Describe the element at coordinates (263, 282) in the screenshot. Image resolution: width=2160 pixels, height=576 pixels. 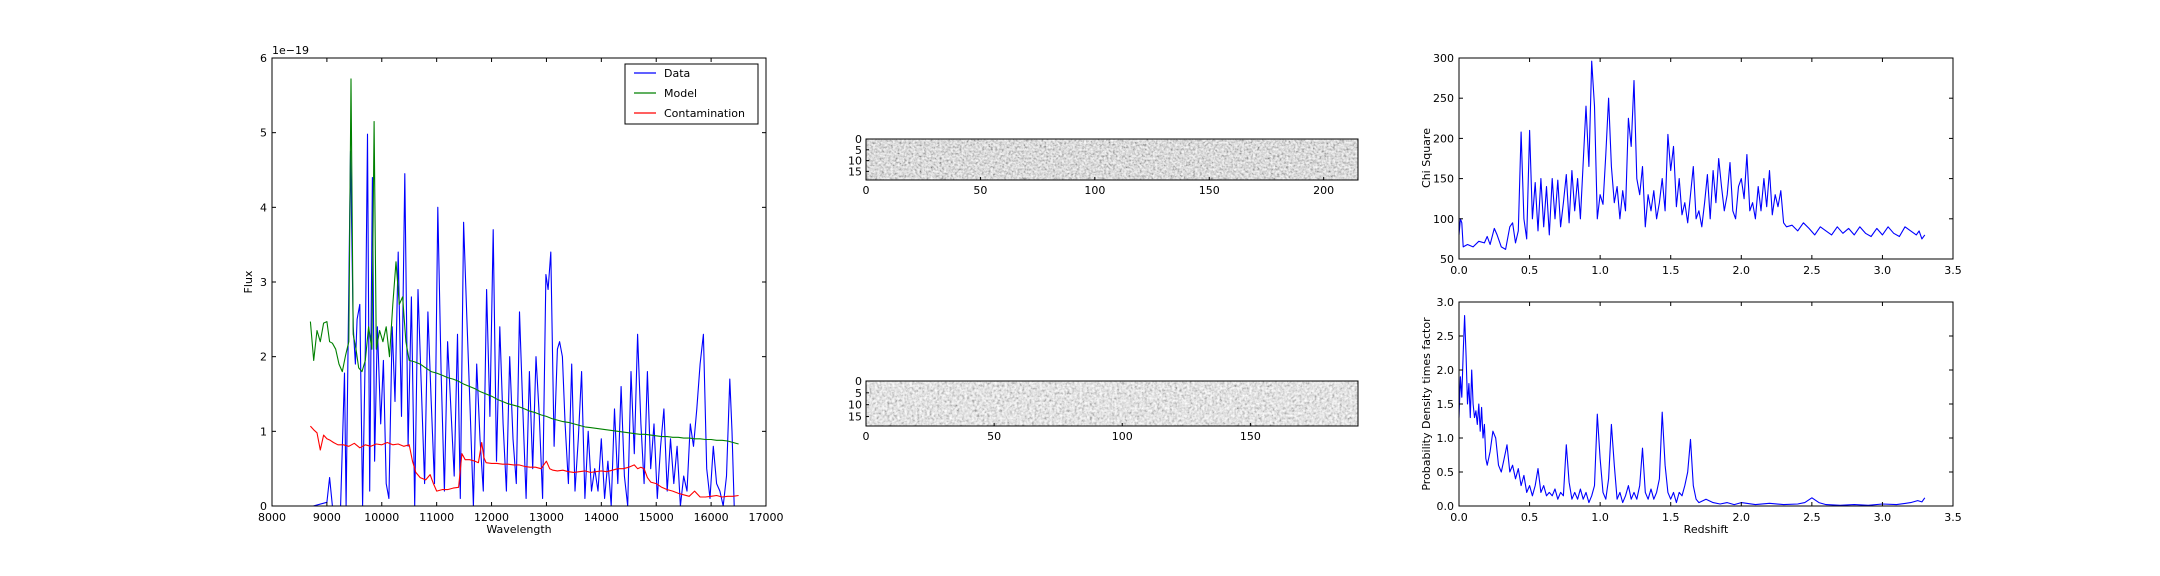
I see `spectrum-ytick-label: 3` at that location.